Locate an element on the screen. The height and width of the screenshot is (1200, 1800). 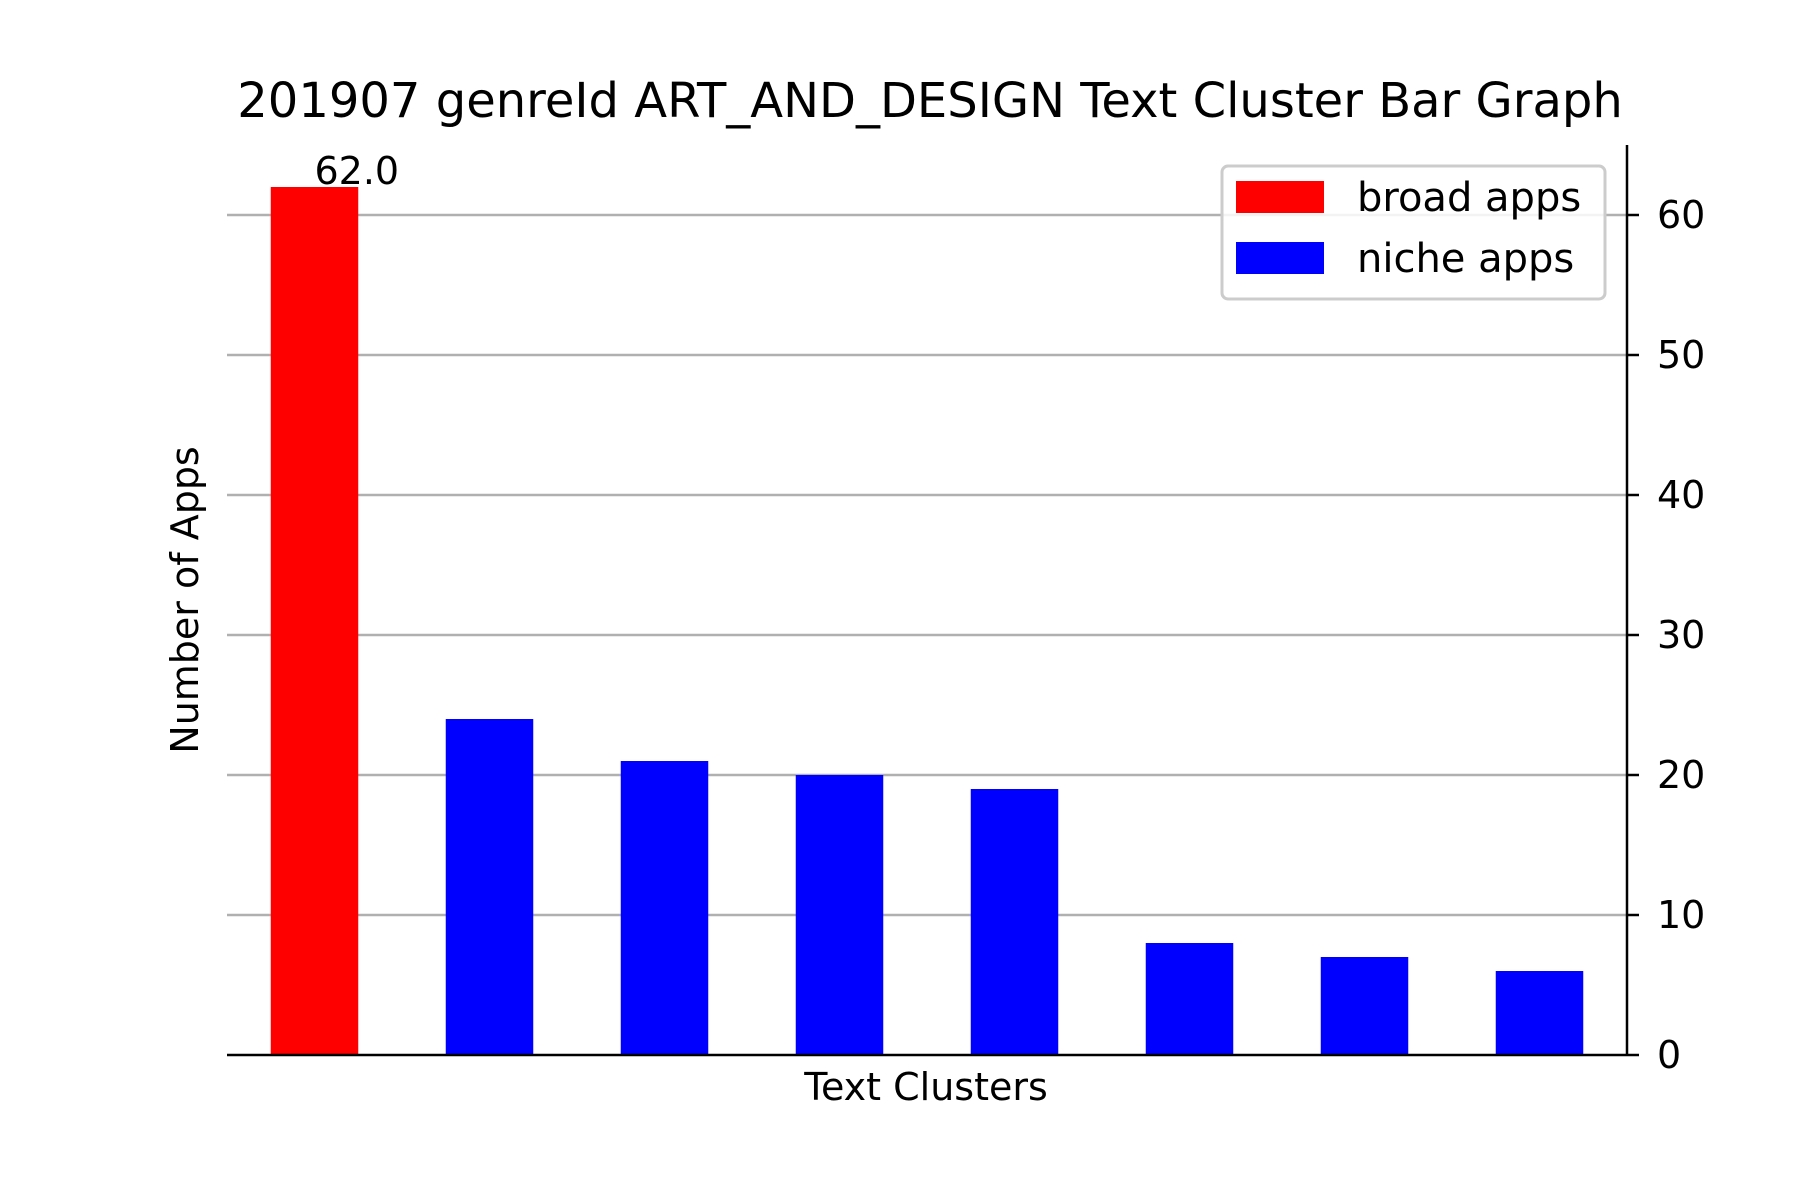
legend-label-niche-apps: niche apps is located at coordinates (1465, 259).